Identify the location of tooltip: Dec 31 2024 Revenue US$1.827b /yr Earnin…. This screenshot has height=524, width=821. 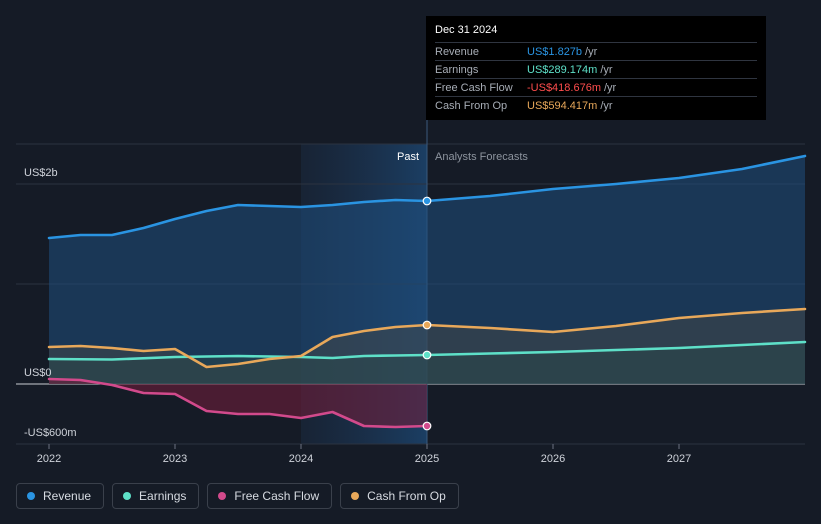
(596, 68).